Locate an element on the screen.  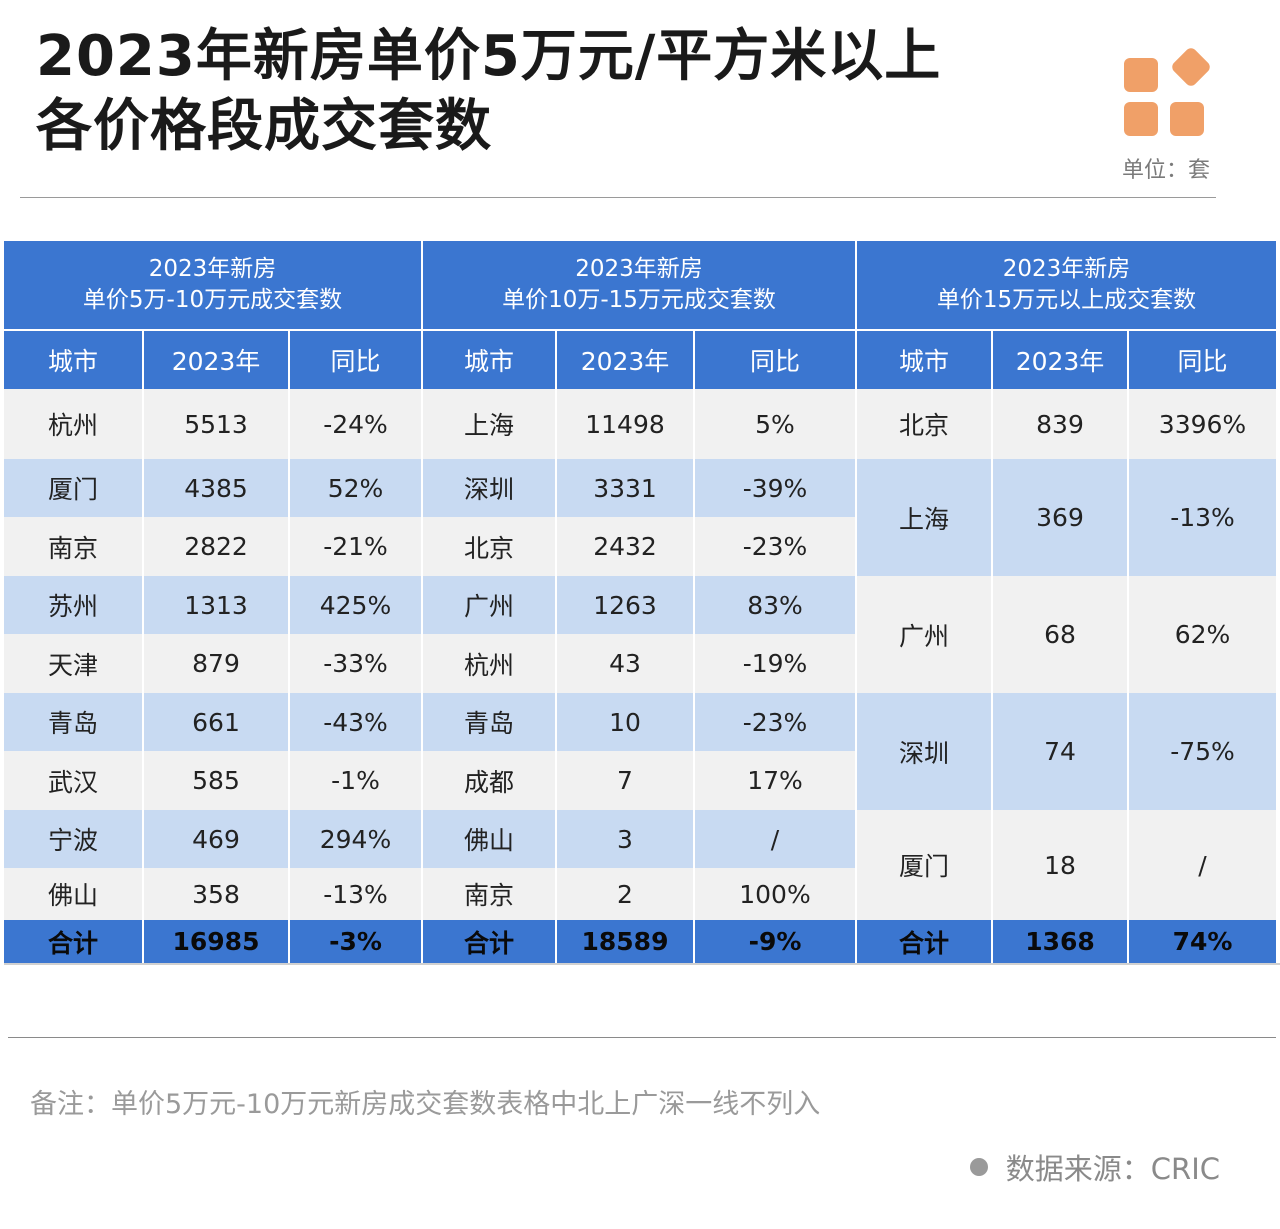
unit-label: 单位：套 is located at coordinates (1166, 170).